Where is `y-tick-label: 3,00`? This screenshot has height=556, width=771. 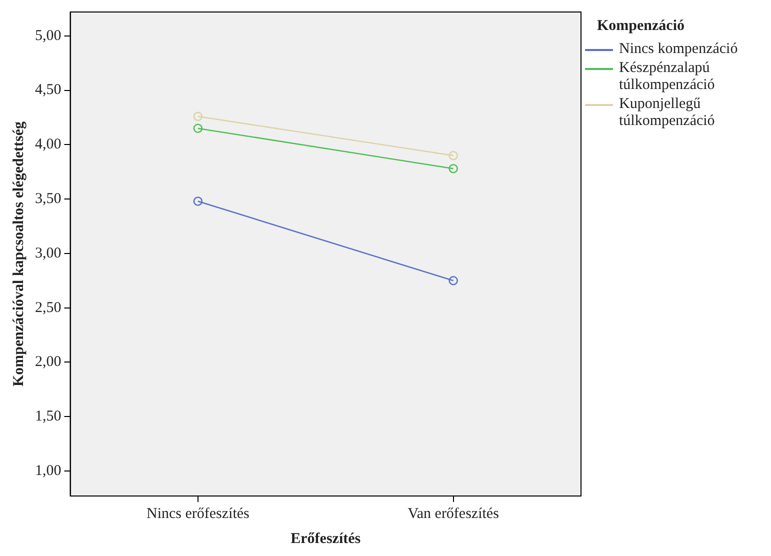
y-tick-label: 3,00 is located at coordinates (48, 253).